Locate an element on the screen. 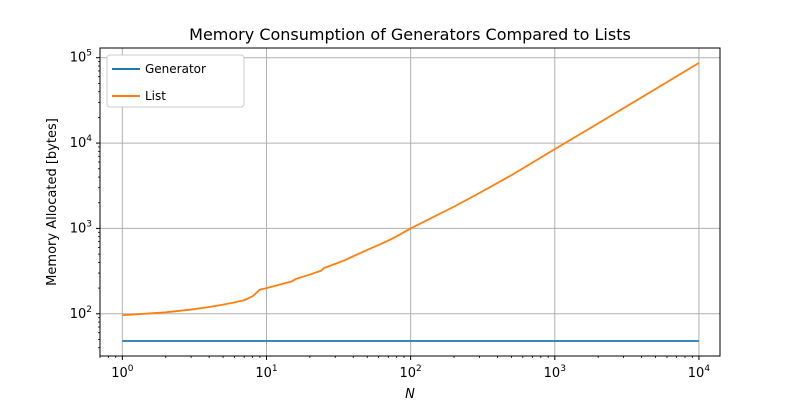 The height and width of the screenshot is (400, 800). legend-label-list: List is located at coordinates (155, 96).